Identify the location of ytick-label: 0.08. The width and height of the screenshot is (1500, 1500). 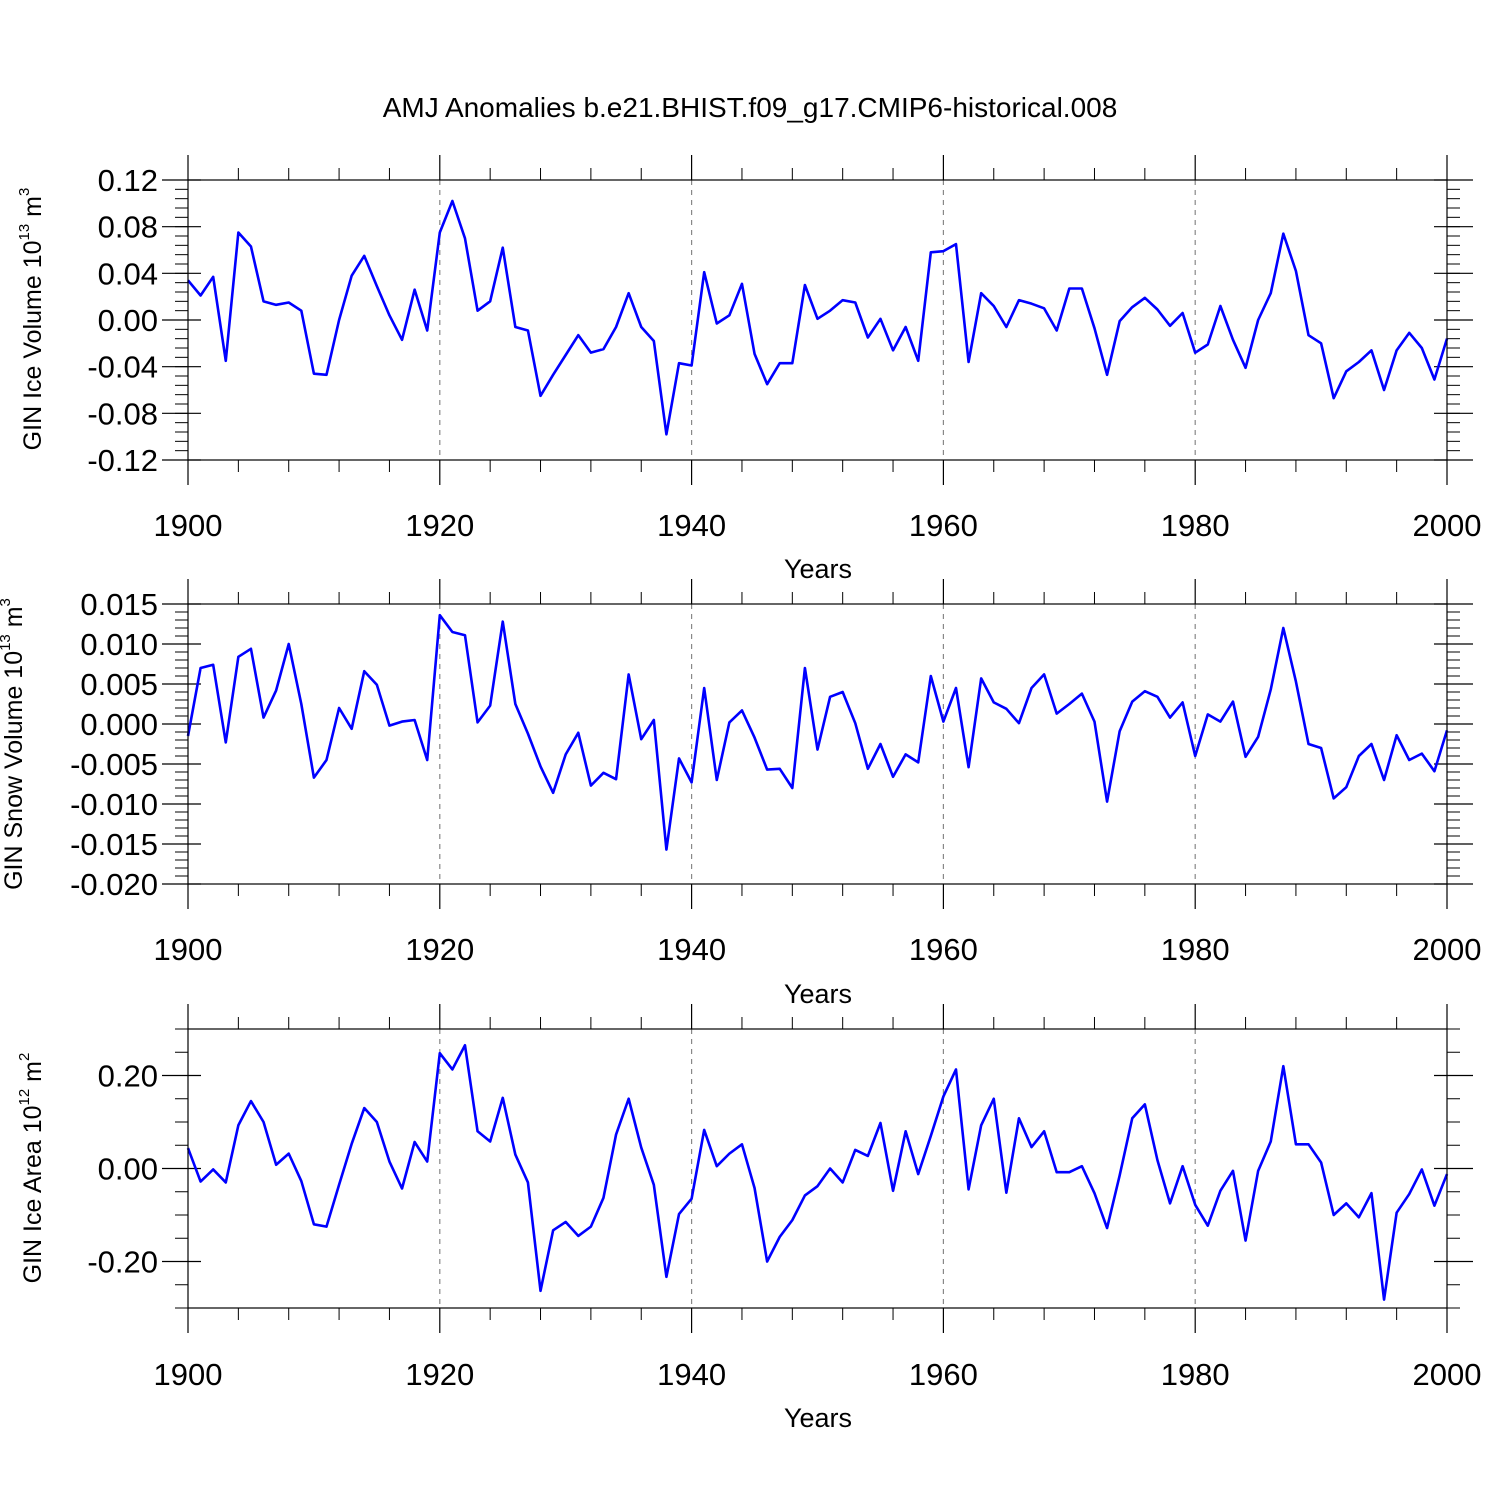
(128, 227).